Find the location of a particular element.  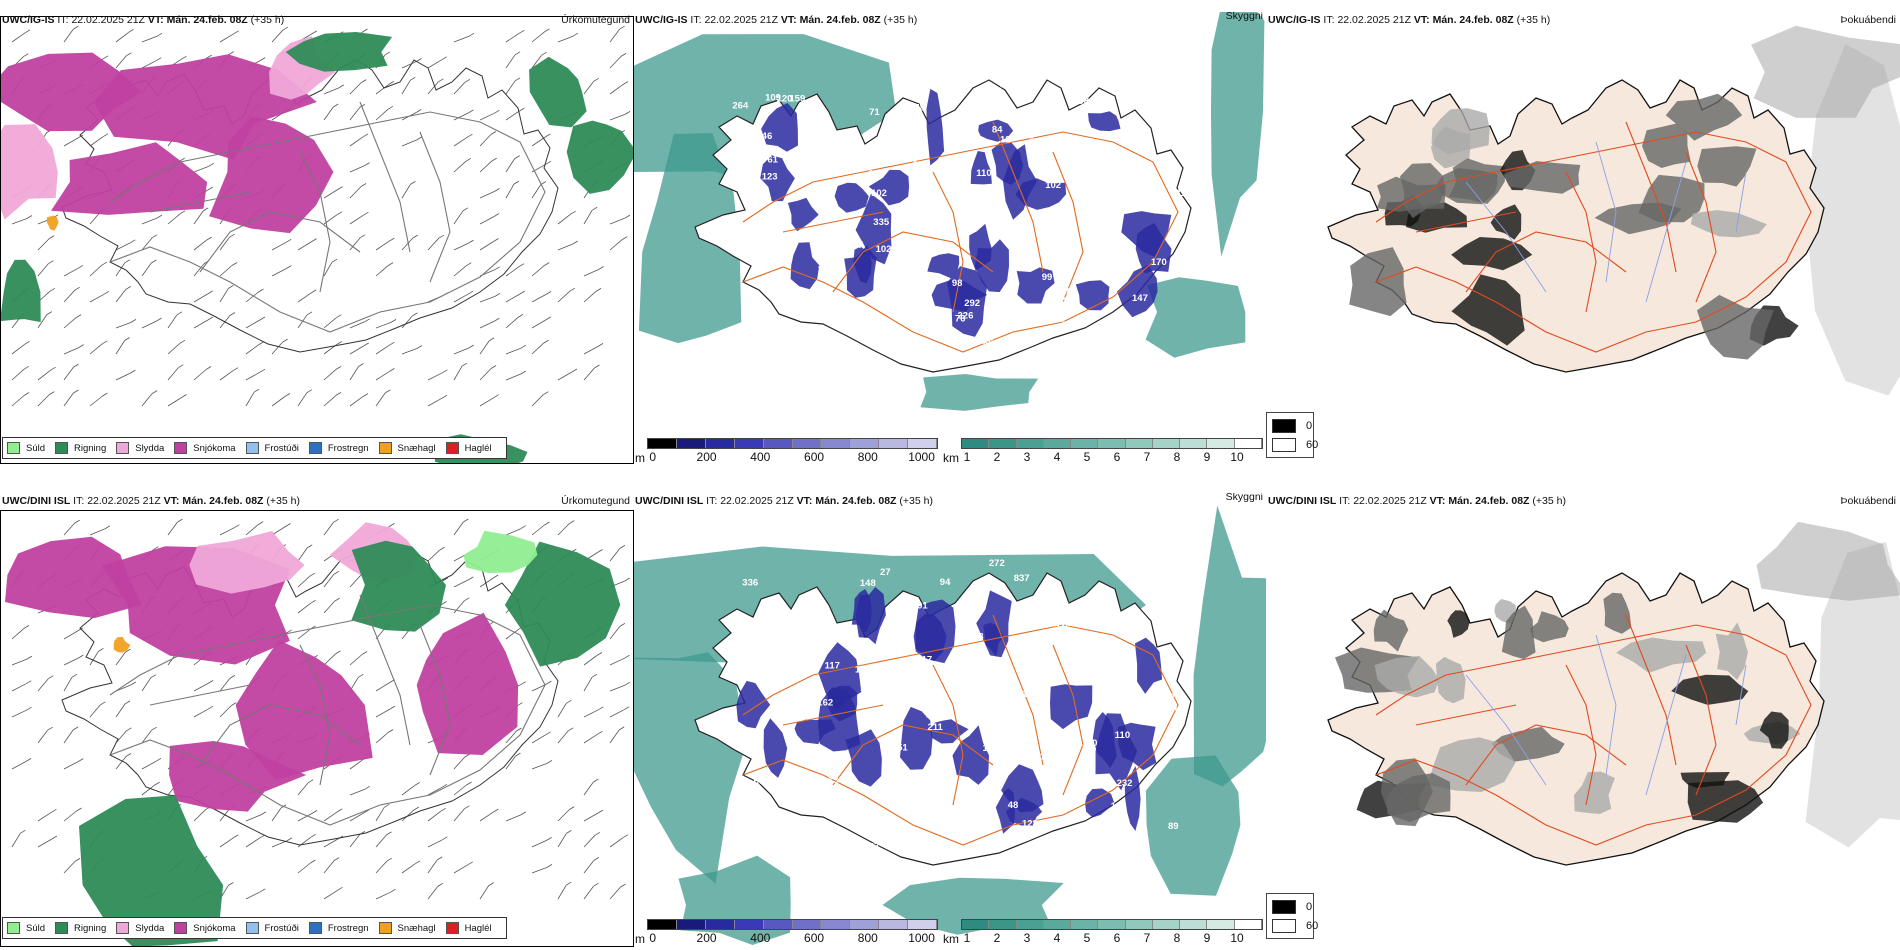

visibility-label: 121 is located at coordinates (937, 764).